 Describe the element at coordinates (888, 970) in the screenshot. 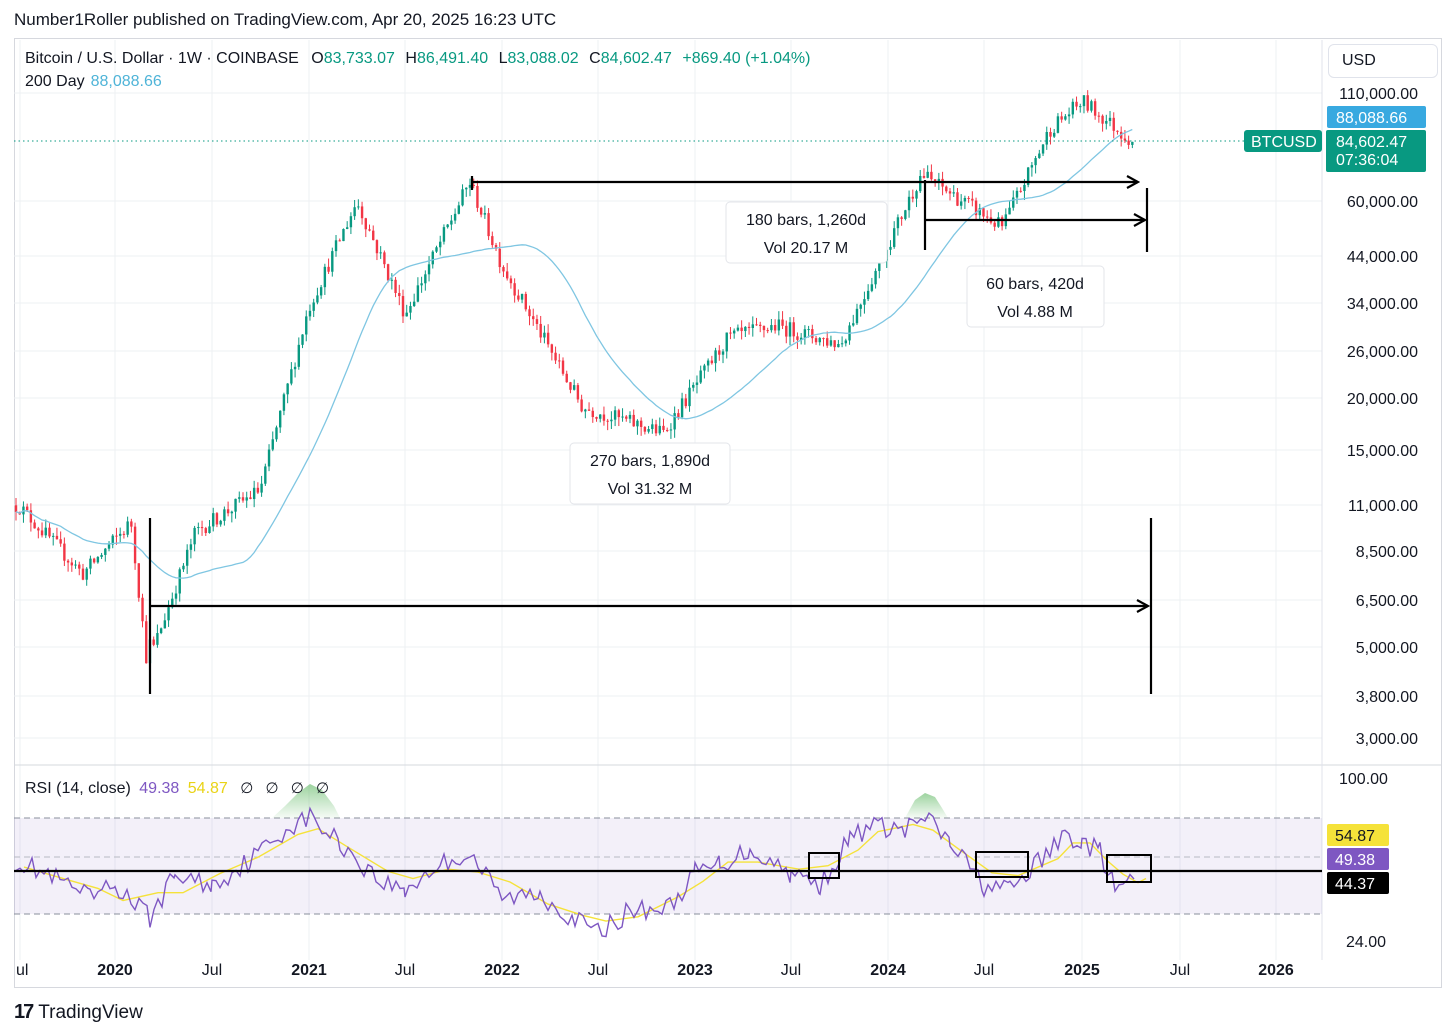

I see `time-tick-label: 2024` at that location.